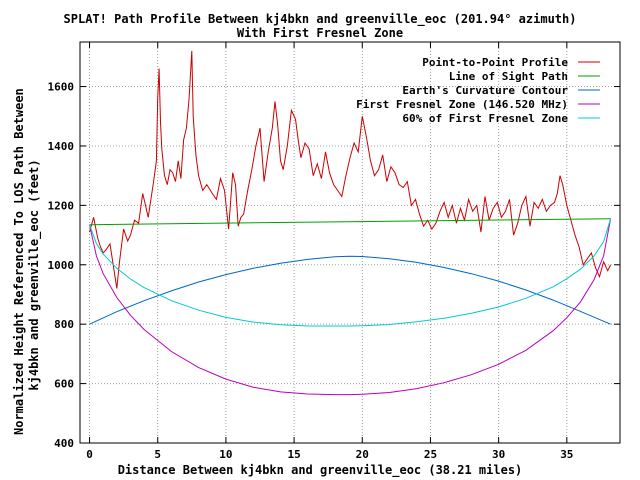 The height and width of the screenshot is (480, 640). Describe the element at coordinates (362, 454) in the screenshot. I see `x-tick-label: 20` at that location.